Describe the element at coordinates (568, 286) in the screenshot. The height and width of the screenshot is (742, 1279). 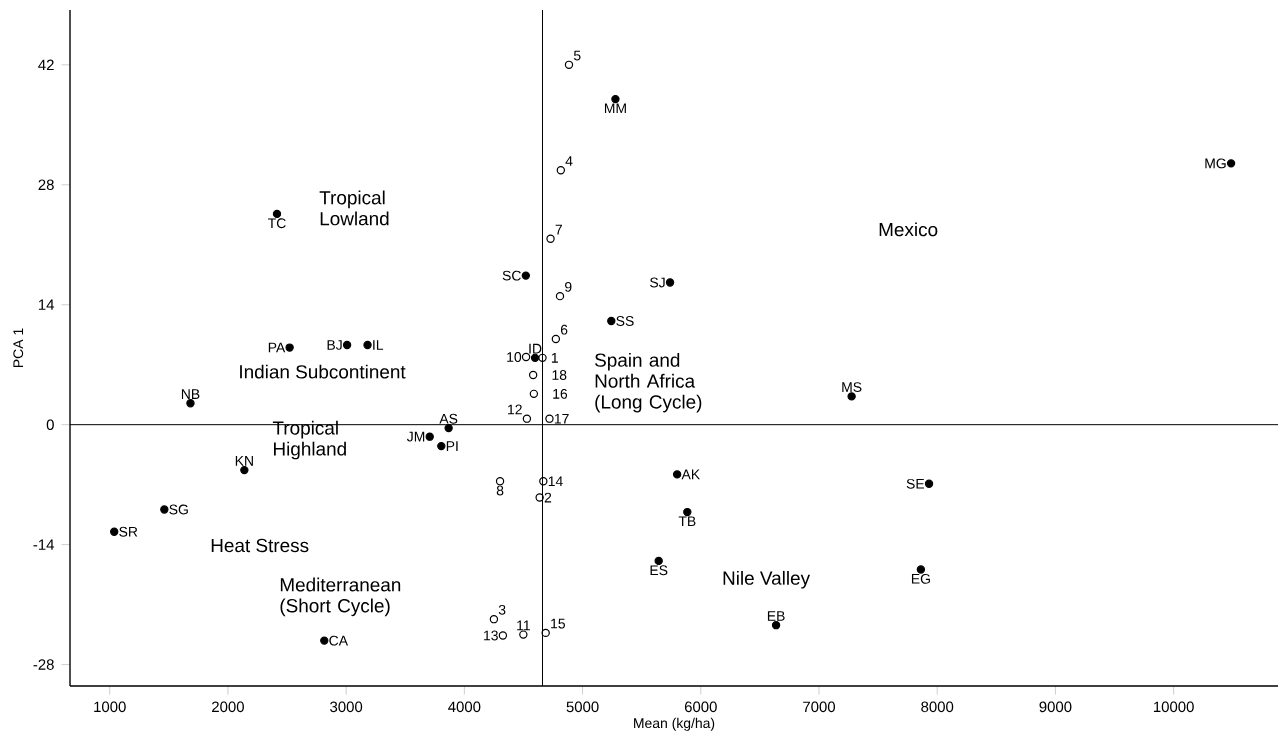
I see `annotation: 9` at that location.